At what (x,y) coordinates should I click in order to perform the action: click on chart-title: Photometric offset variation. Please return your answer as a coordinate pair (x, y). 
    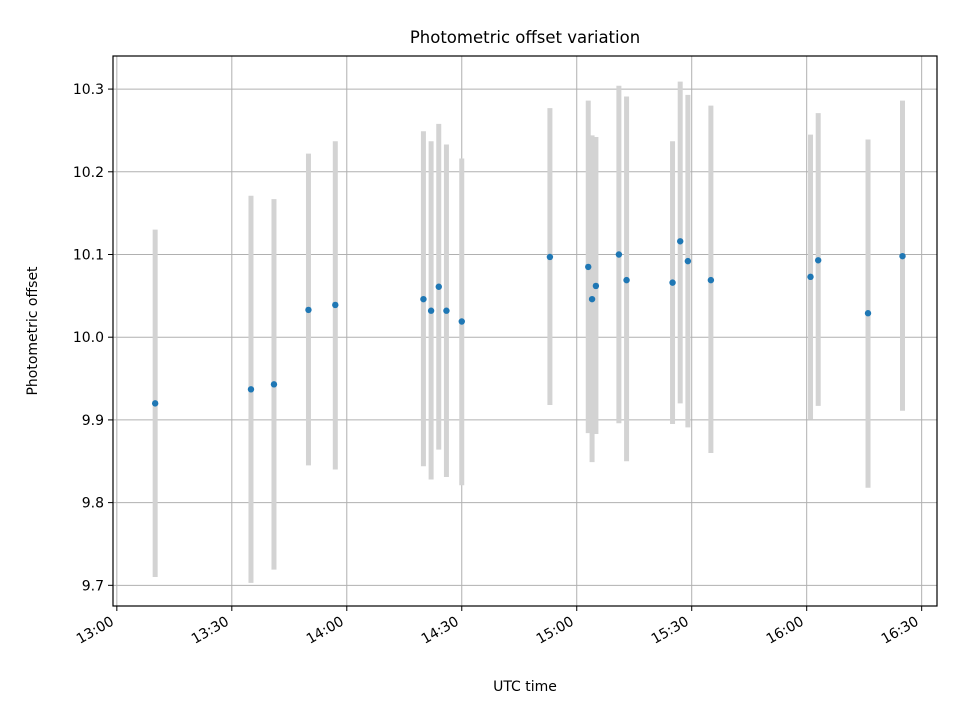
    Looking at the image, I should click on (525, 37).